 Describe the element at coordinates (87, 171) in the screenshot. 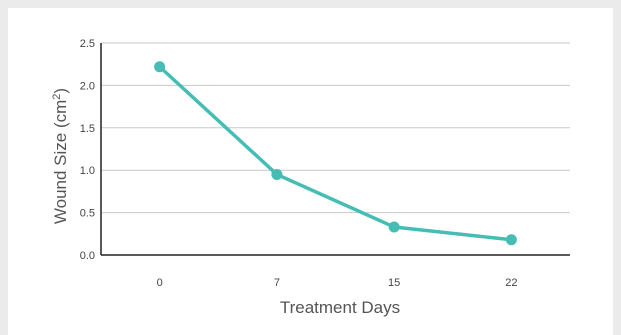

I see `y-tick-label: 1.0` at that location.